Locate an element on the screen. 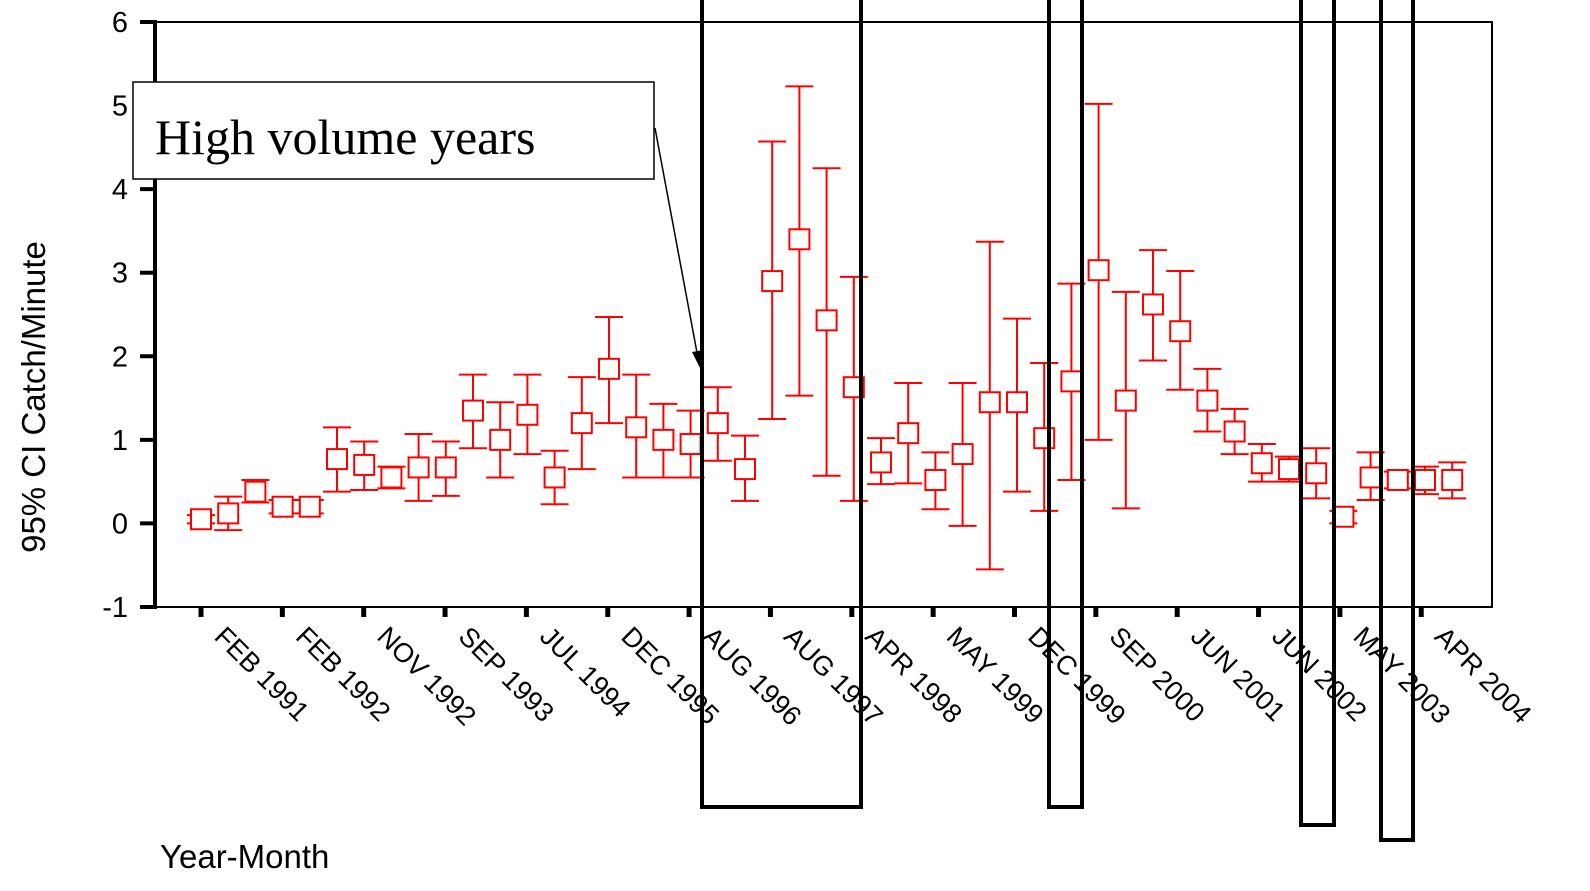 Image resolution: width=1590 pixels, height=891 pixels. y-axis-ticks: -1 0 1 2 3 4 5 6 is located at coordinates (129, 315).